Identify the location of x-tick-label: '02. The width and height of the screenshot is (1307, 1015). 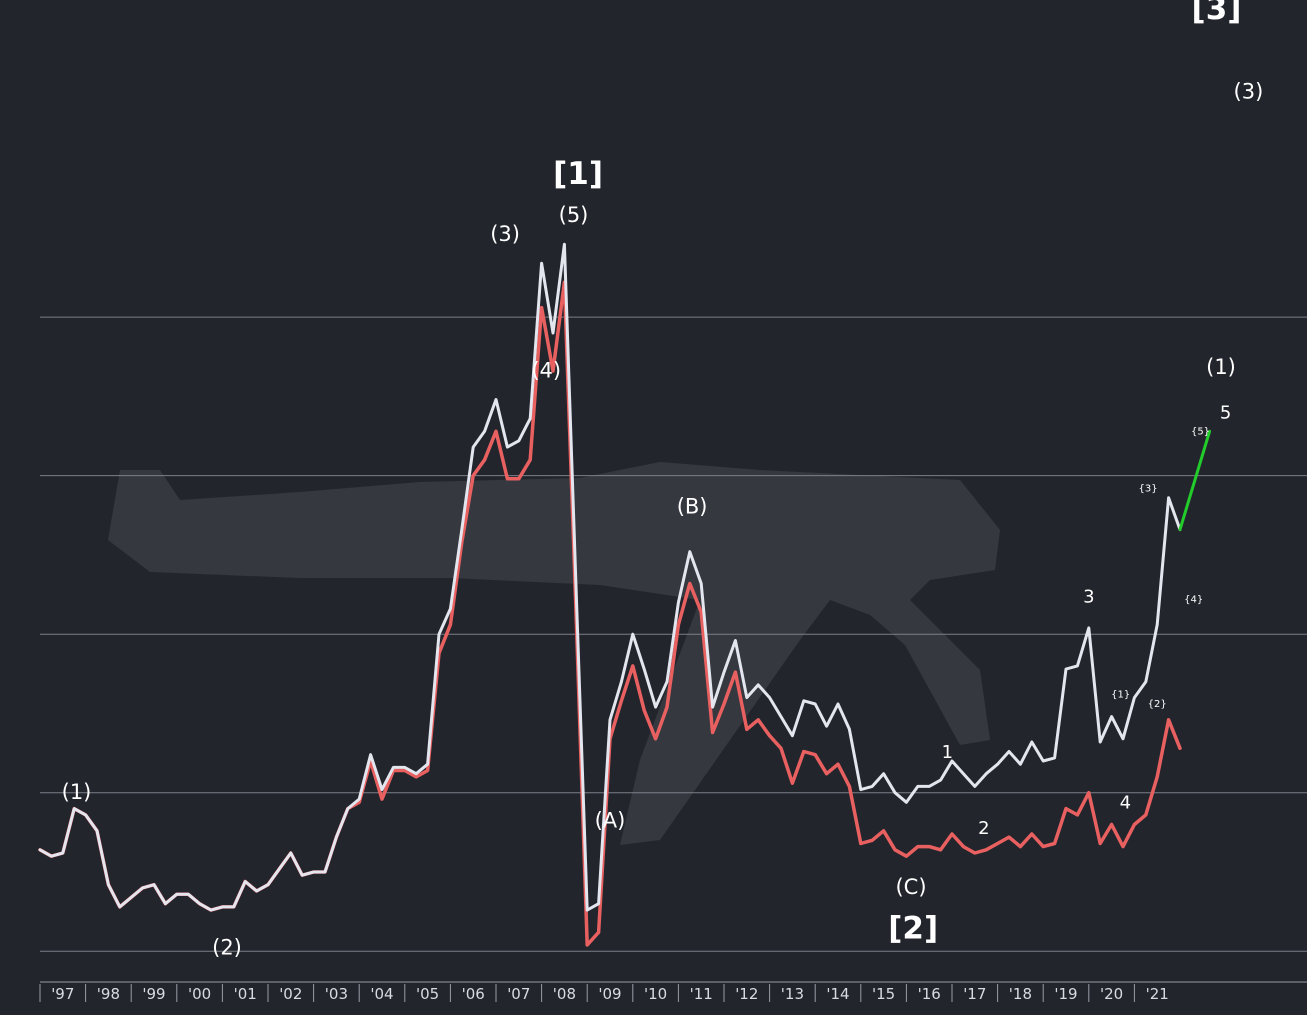
(290, 994).